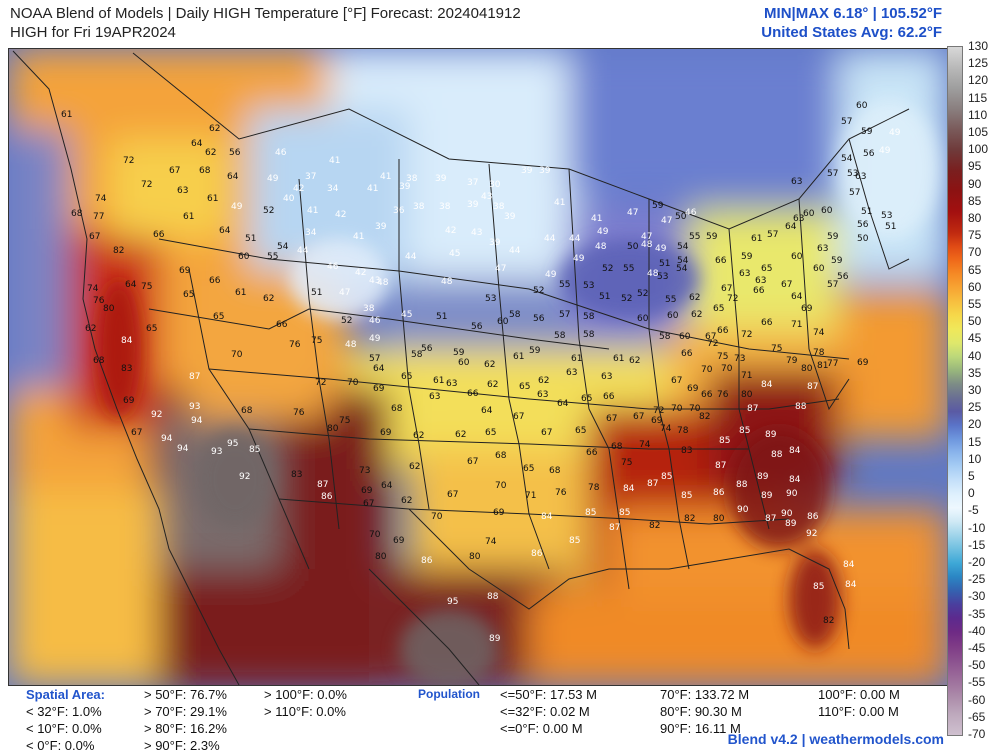  Describe the element at coordinates (545, 711) in the screenshot. I see `population-stat: <=32°F: 0.02 M` at that location.